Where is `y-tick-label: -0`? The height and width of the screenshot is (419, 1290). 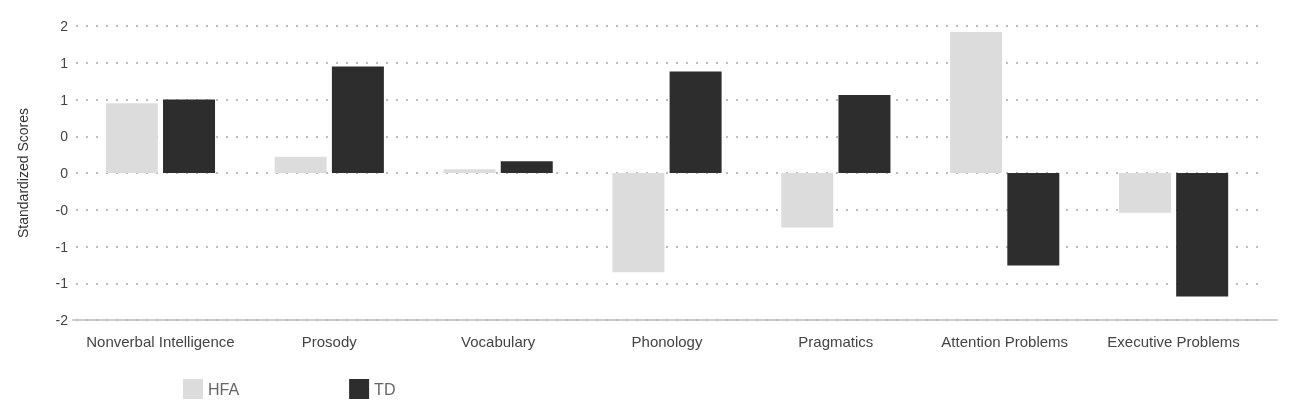 y-tick-label: -0 is located at coordinates (62, 209).